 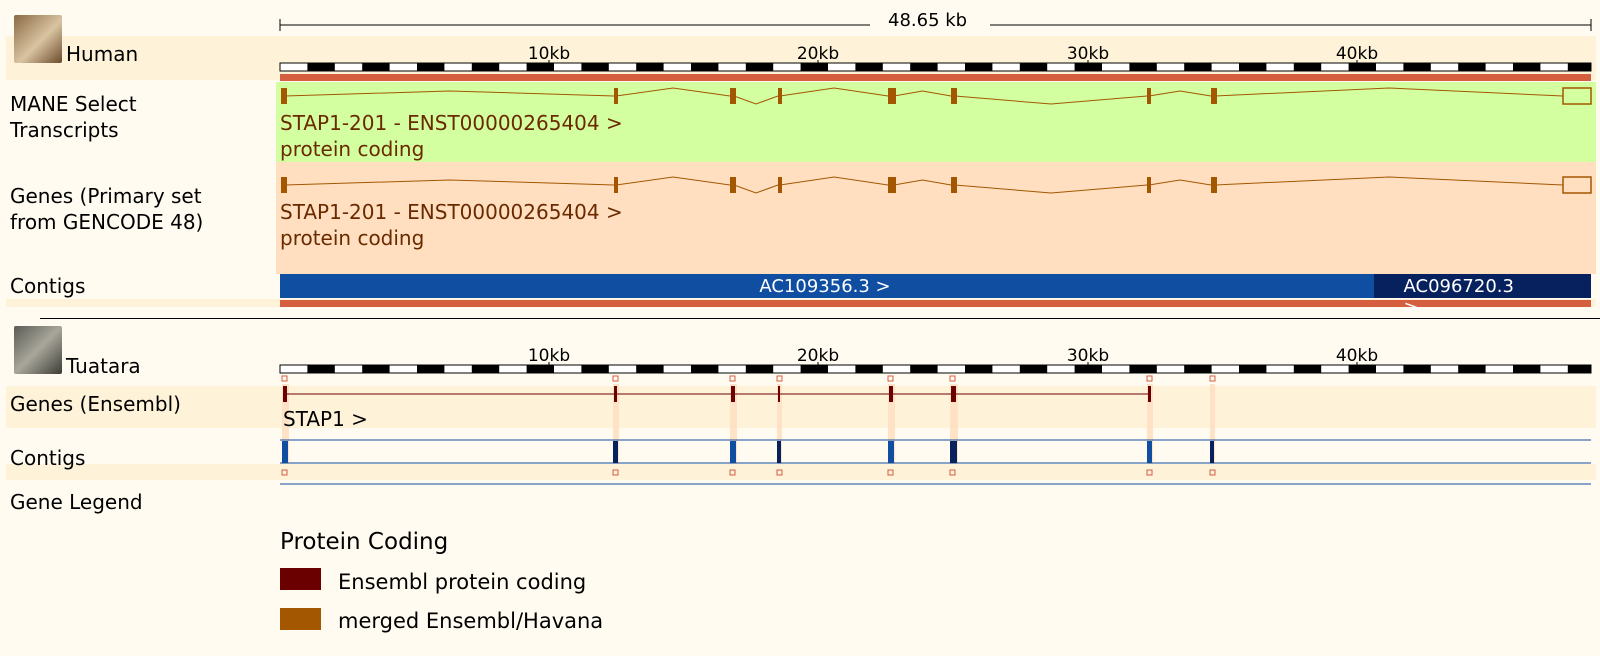 I want to click on human-species-band, so click(x=801, y=58).